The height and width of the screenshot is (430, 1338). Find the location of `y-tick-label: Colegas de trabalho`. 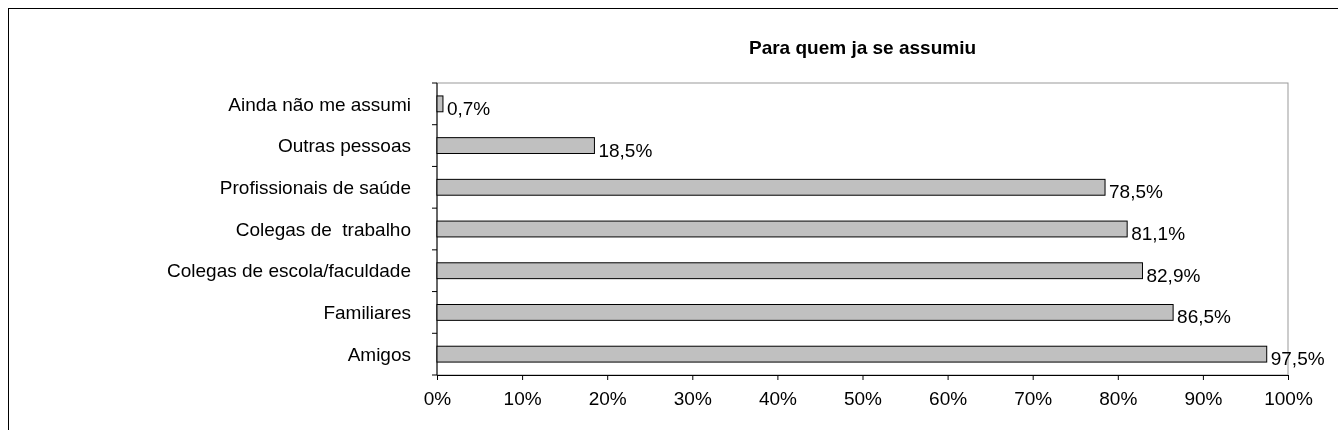

y-tick-label: Colegas de trabalho is located at coordinates (323, 229).